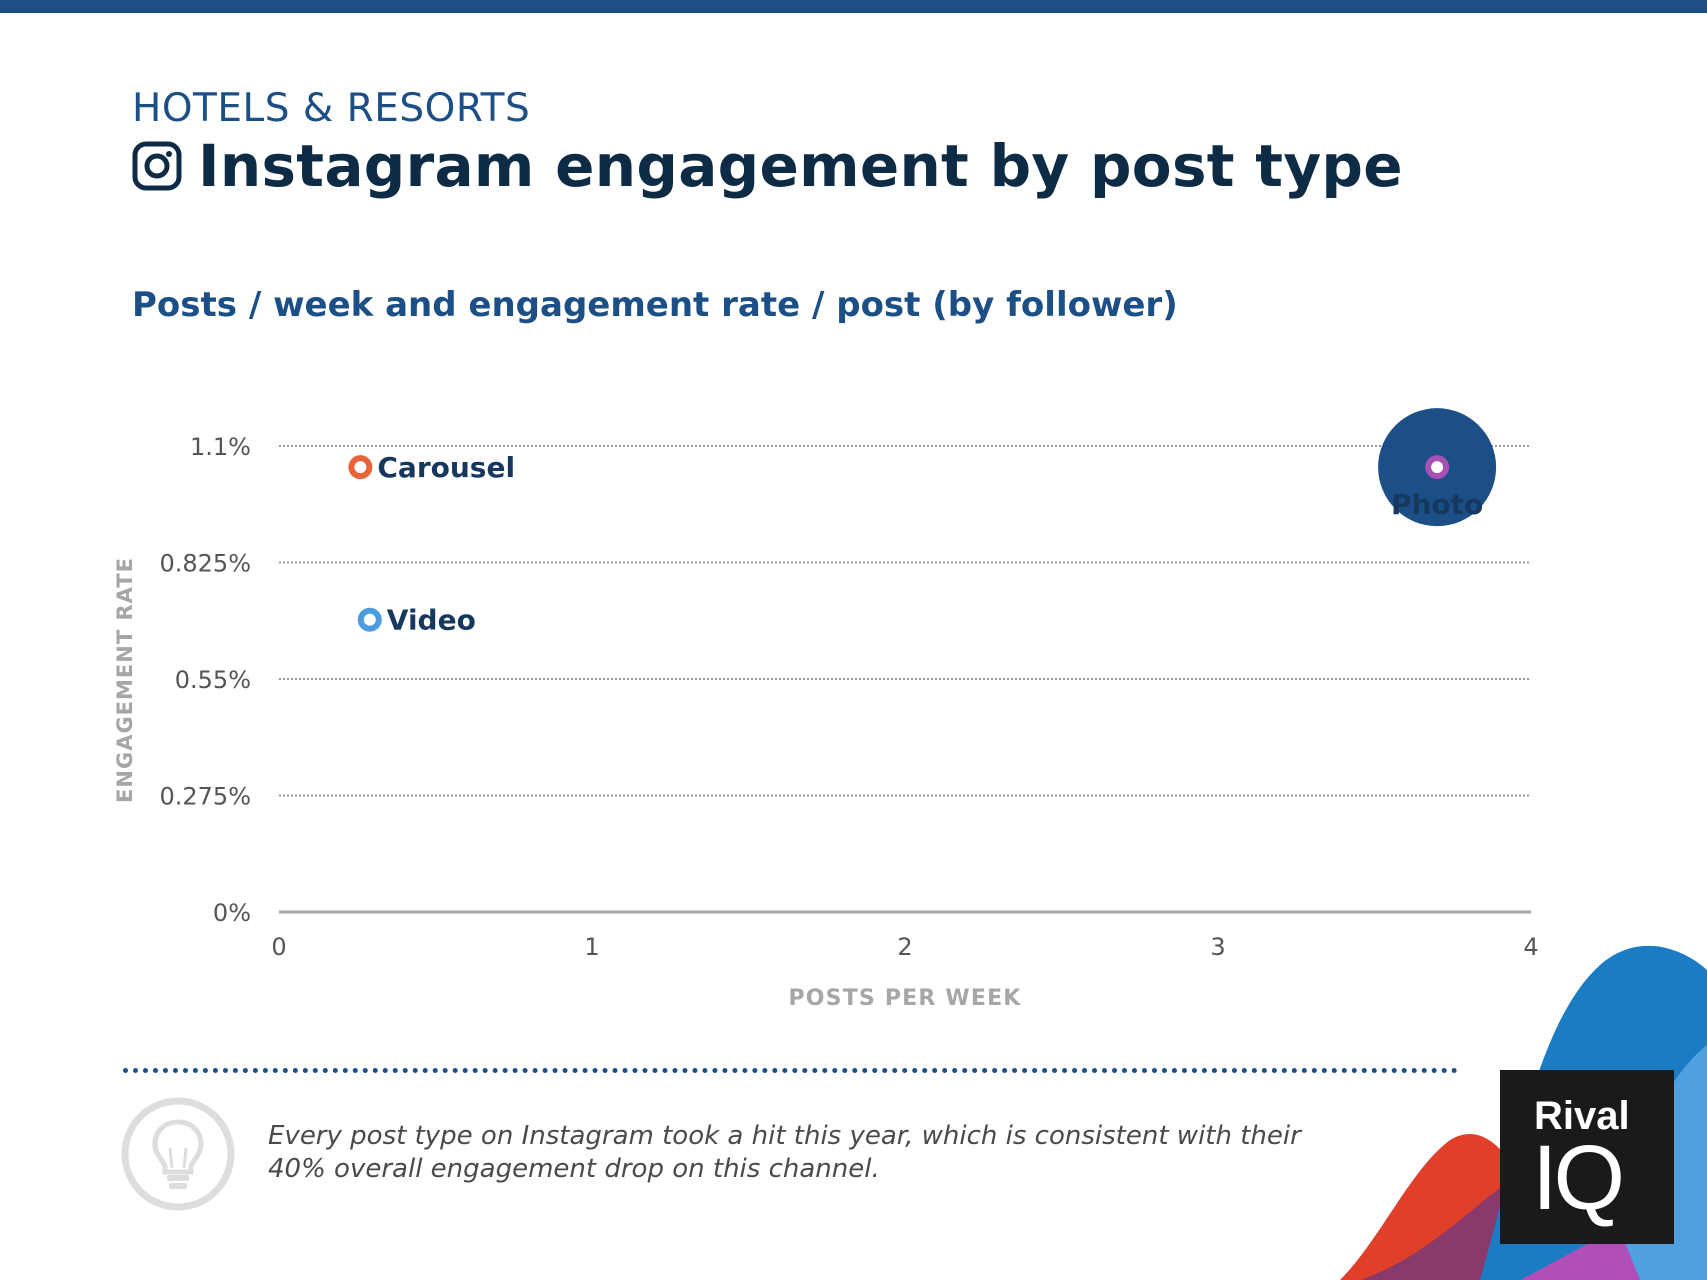 The height and width of the screenshot is (1280, 1707). I want to click on y-tick-label: 1.1%, so click(220, 447).